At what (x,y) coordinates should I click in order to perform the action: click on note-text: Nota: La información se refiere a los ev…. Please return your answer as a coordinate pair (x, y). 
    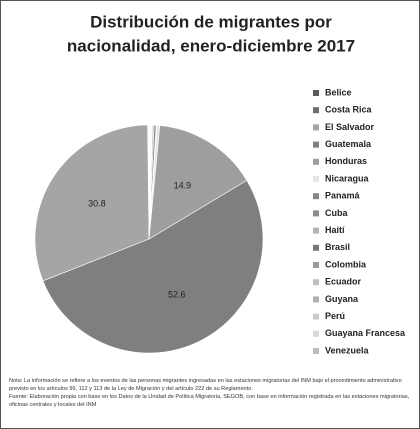
    Looking at the image, I should click on (205, 385).